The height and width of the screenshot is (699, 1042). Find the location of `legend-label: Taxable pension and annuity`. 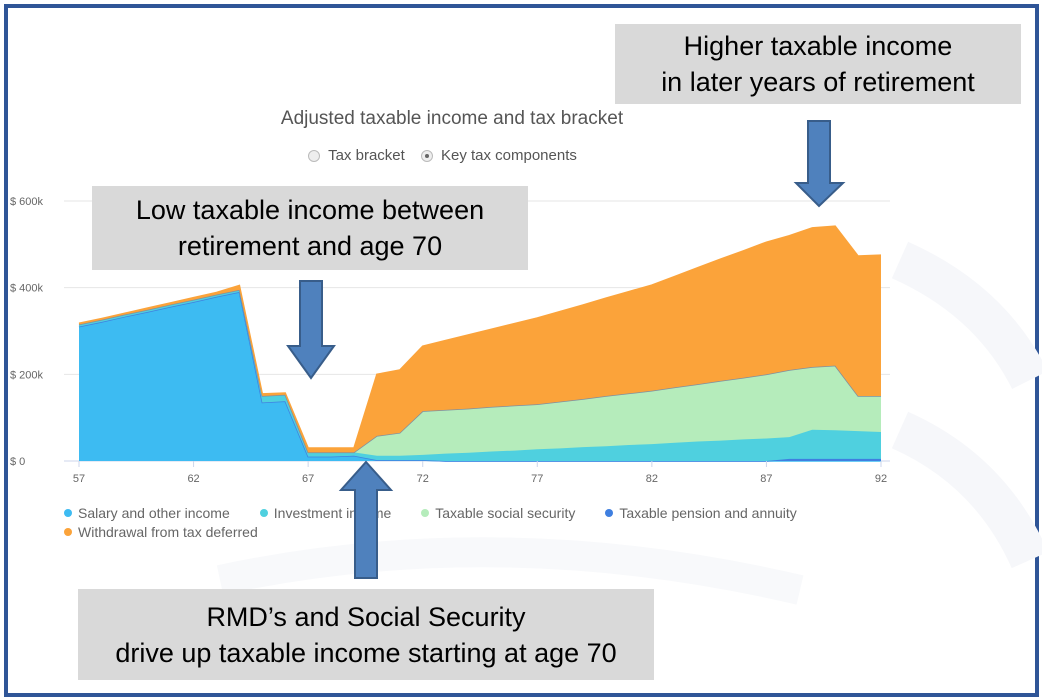

legend-label: Taxable pension and annuity is located at coordinates (708, 513).